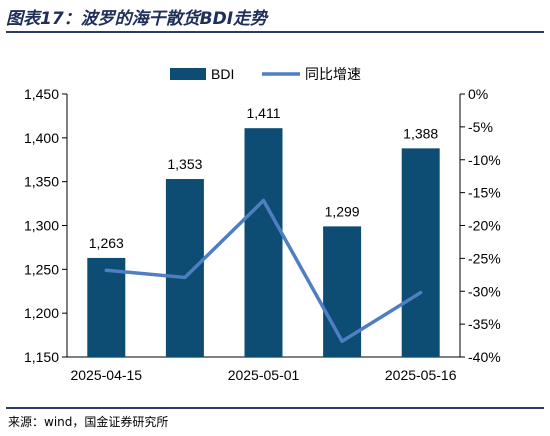  Describe the element at coordinates (41, 357) in the screenshot. I see `left-tick-label: 1,150` at that location.